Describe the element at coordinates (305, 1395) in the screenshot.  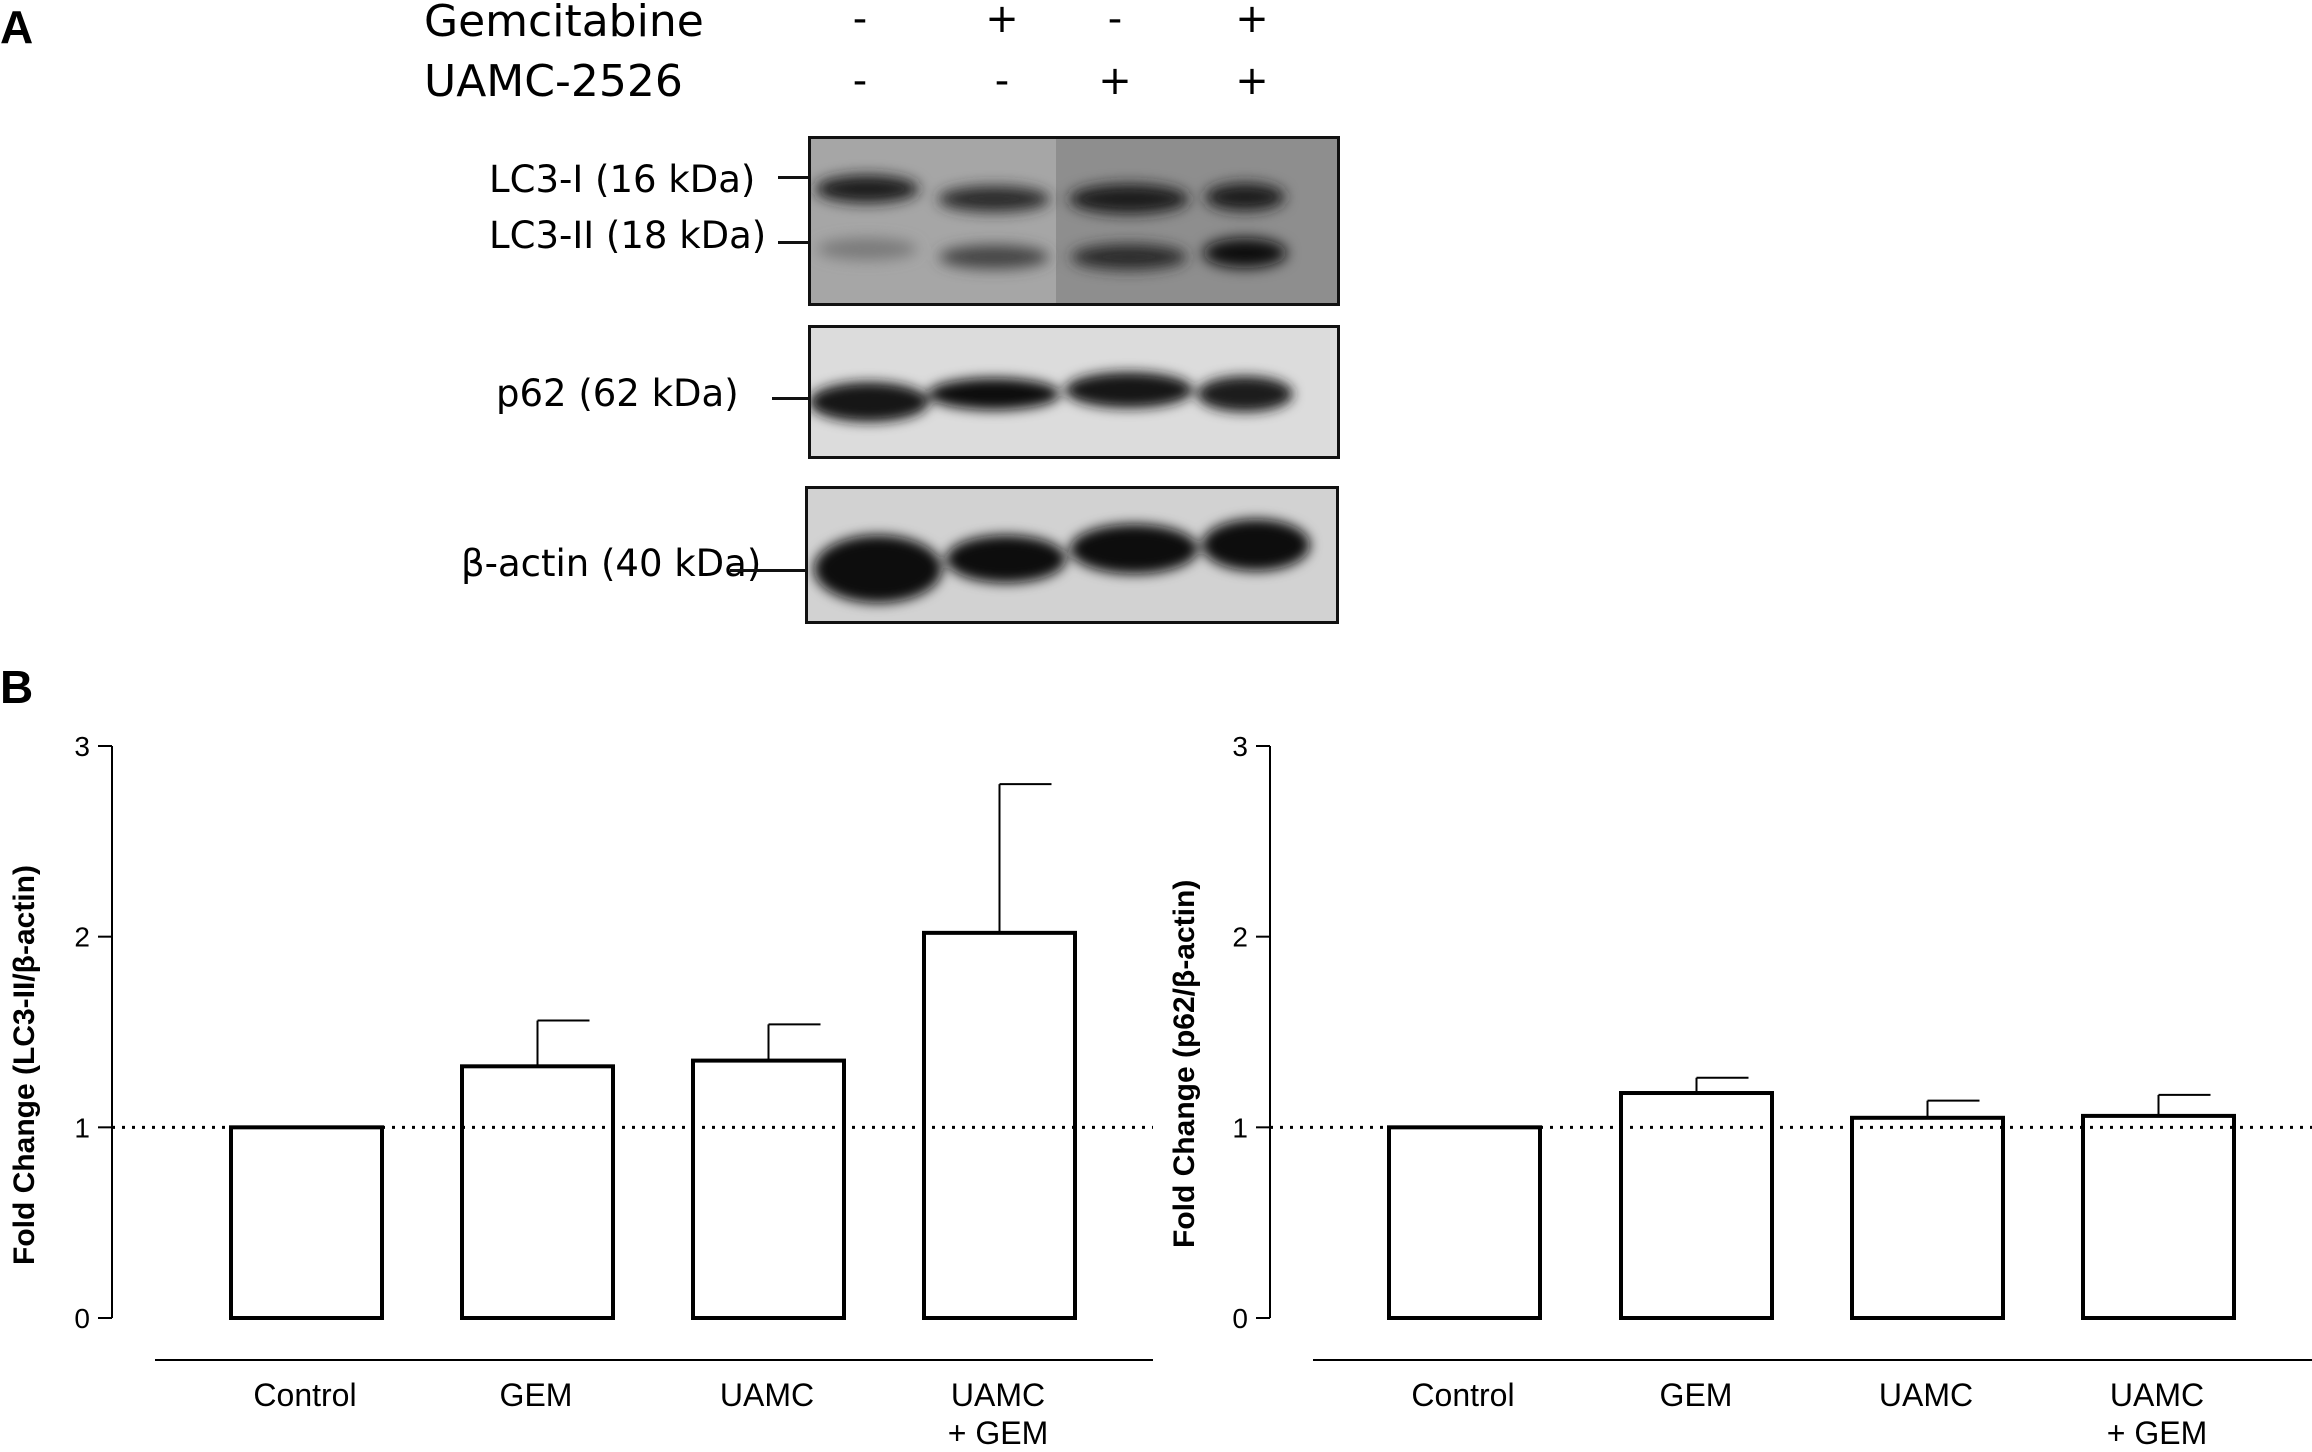
I see `chart-1-category-label: Control` at that location.